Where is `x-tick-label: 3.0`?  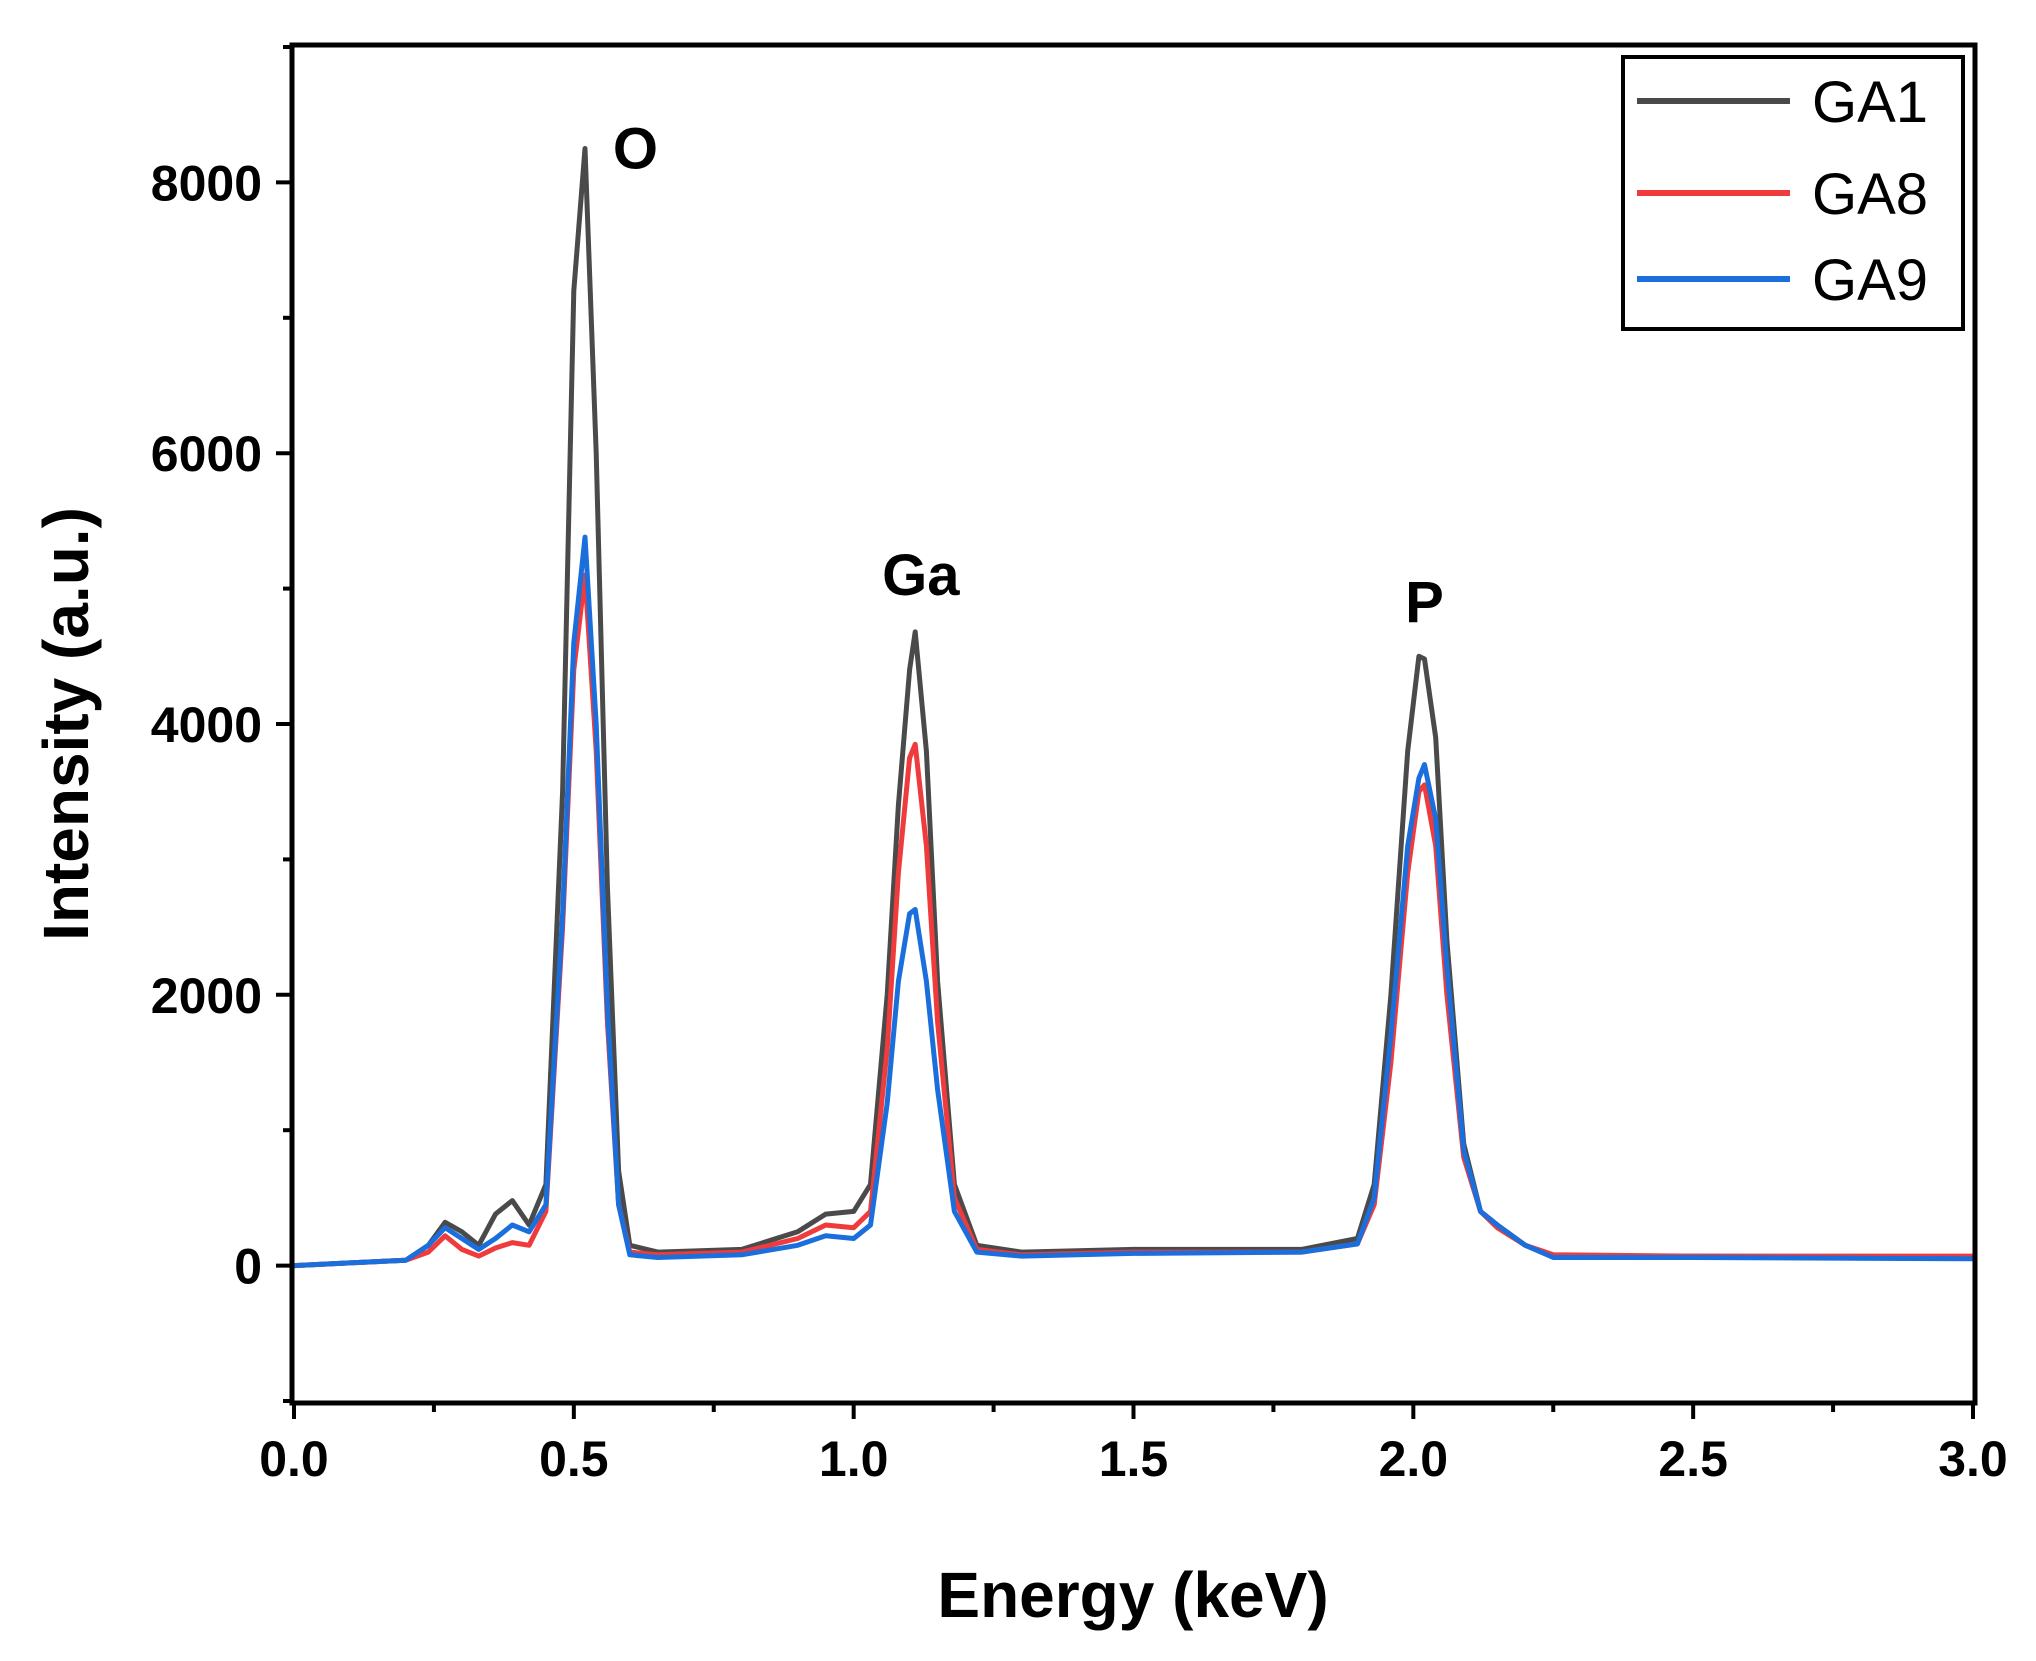 x-tick-label: 3.0 is located at coordinates (1973, 1459).